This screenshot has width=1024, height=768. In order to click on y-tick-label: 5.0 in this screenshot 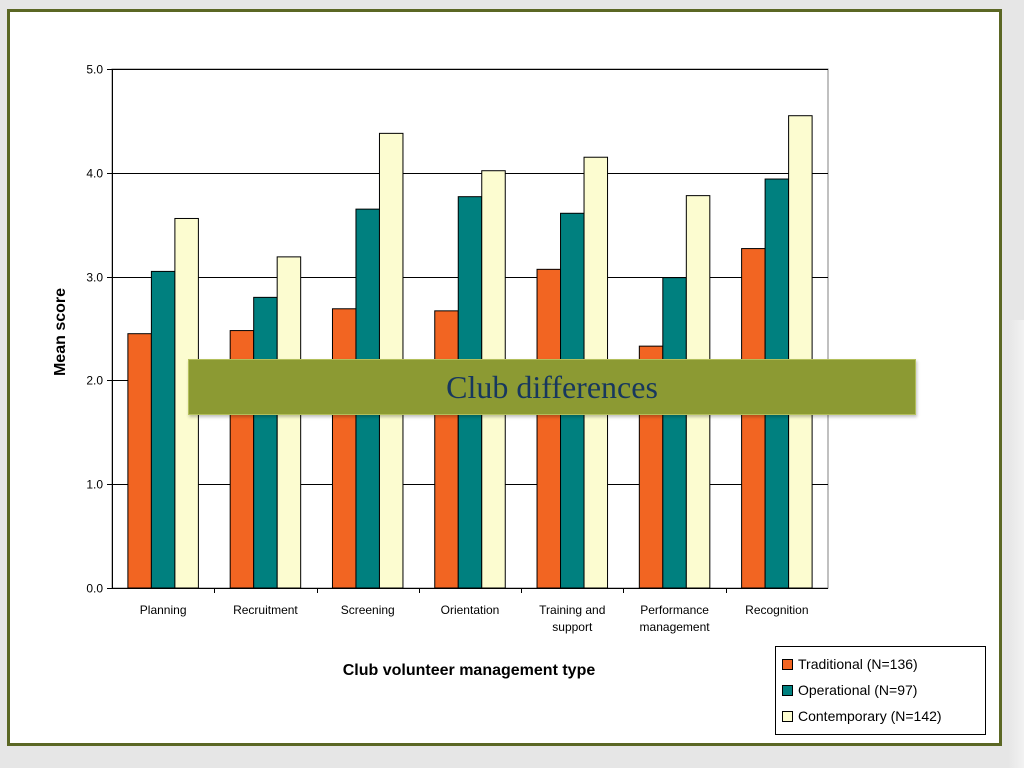, I will do `click(94, 70)`.